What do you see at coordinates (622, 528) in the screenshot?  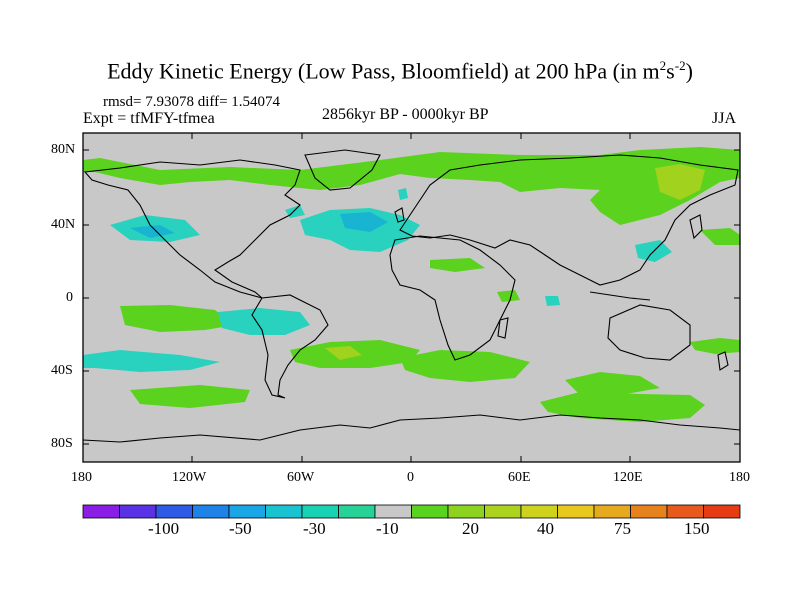 I see `colorbar-label: 75` at bounding box center [622, 528].